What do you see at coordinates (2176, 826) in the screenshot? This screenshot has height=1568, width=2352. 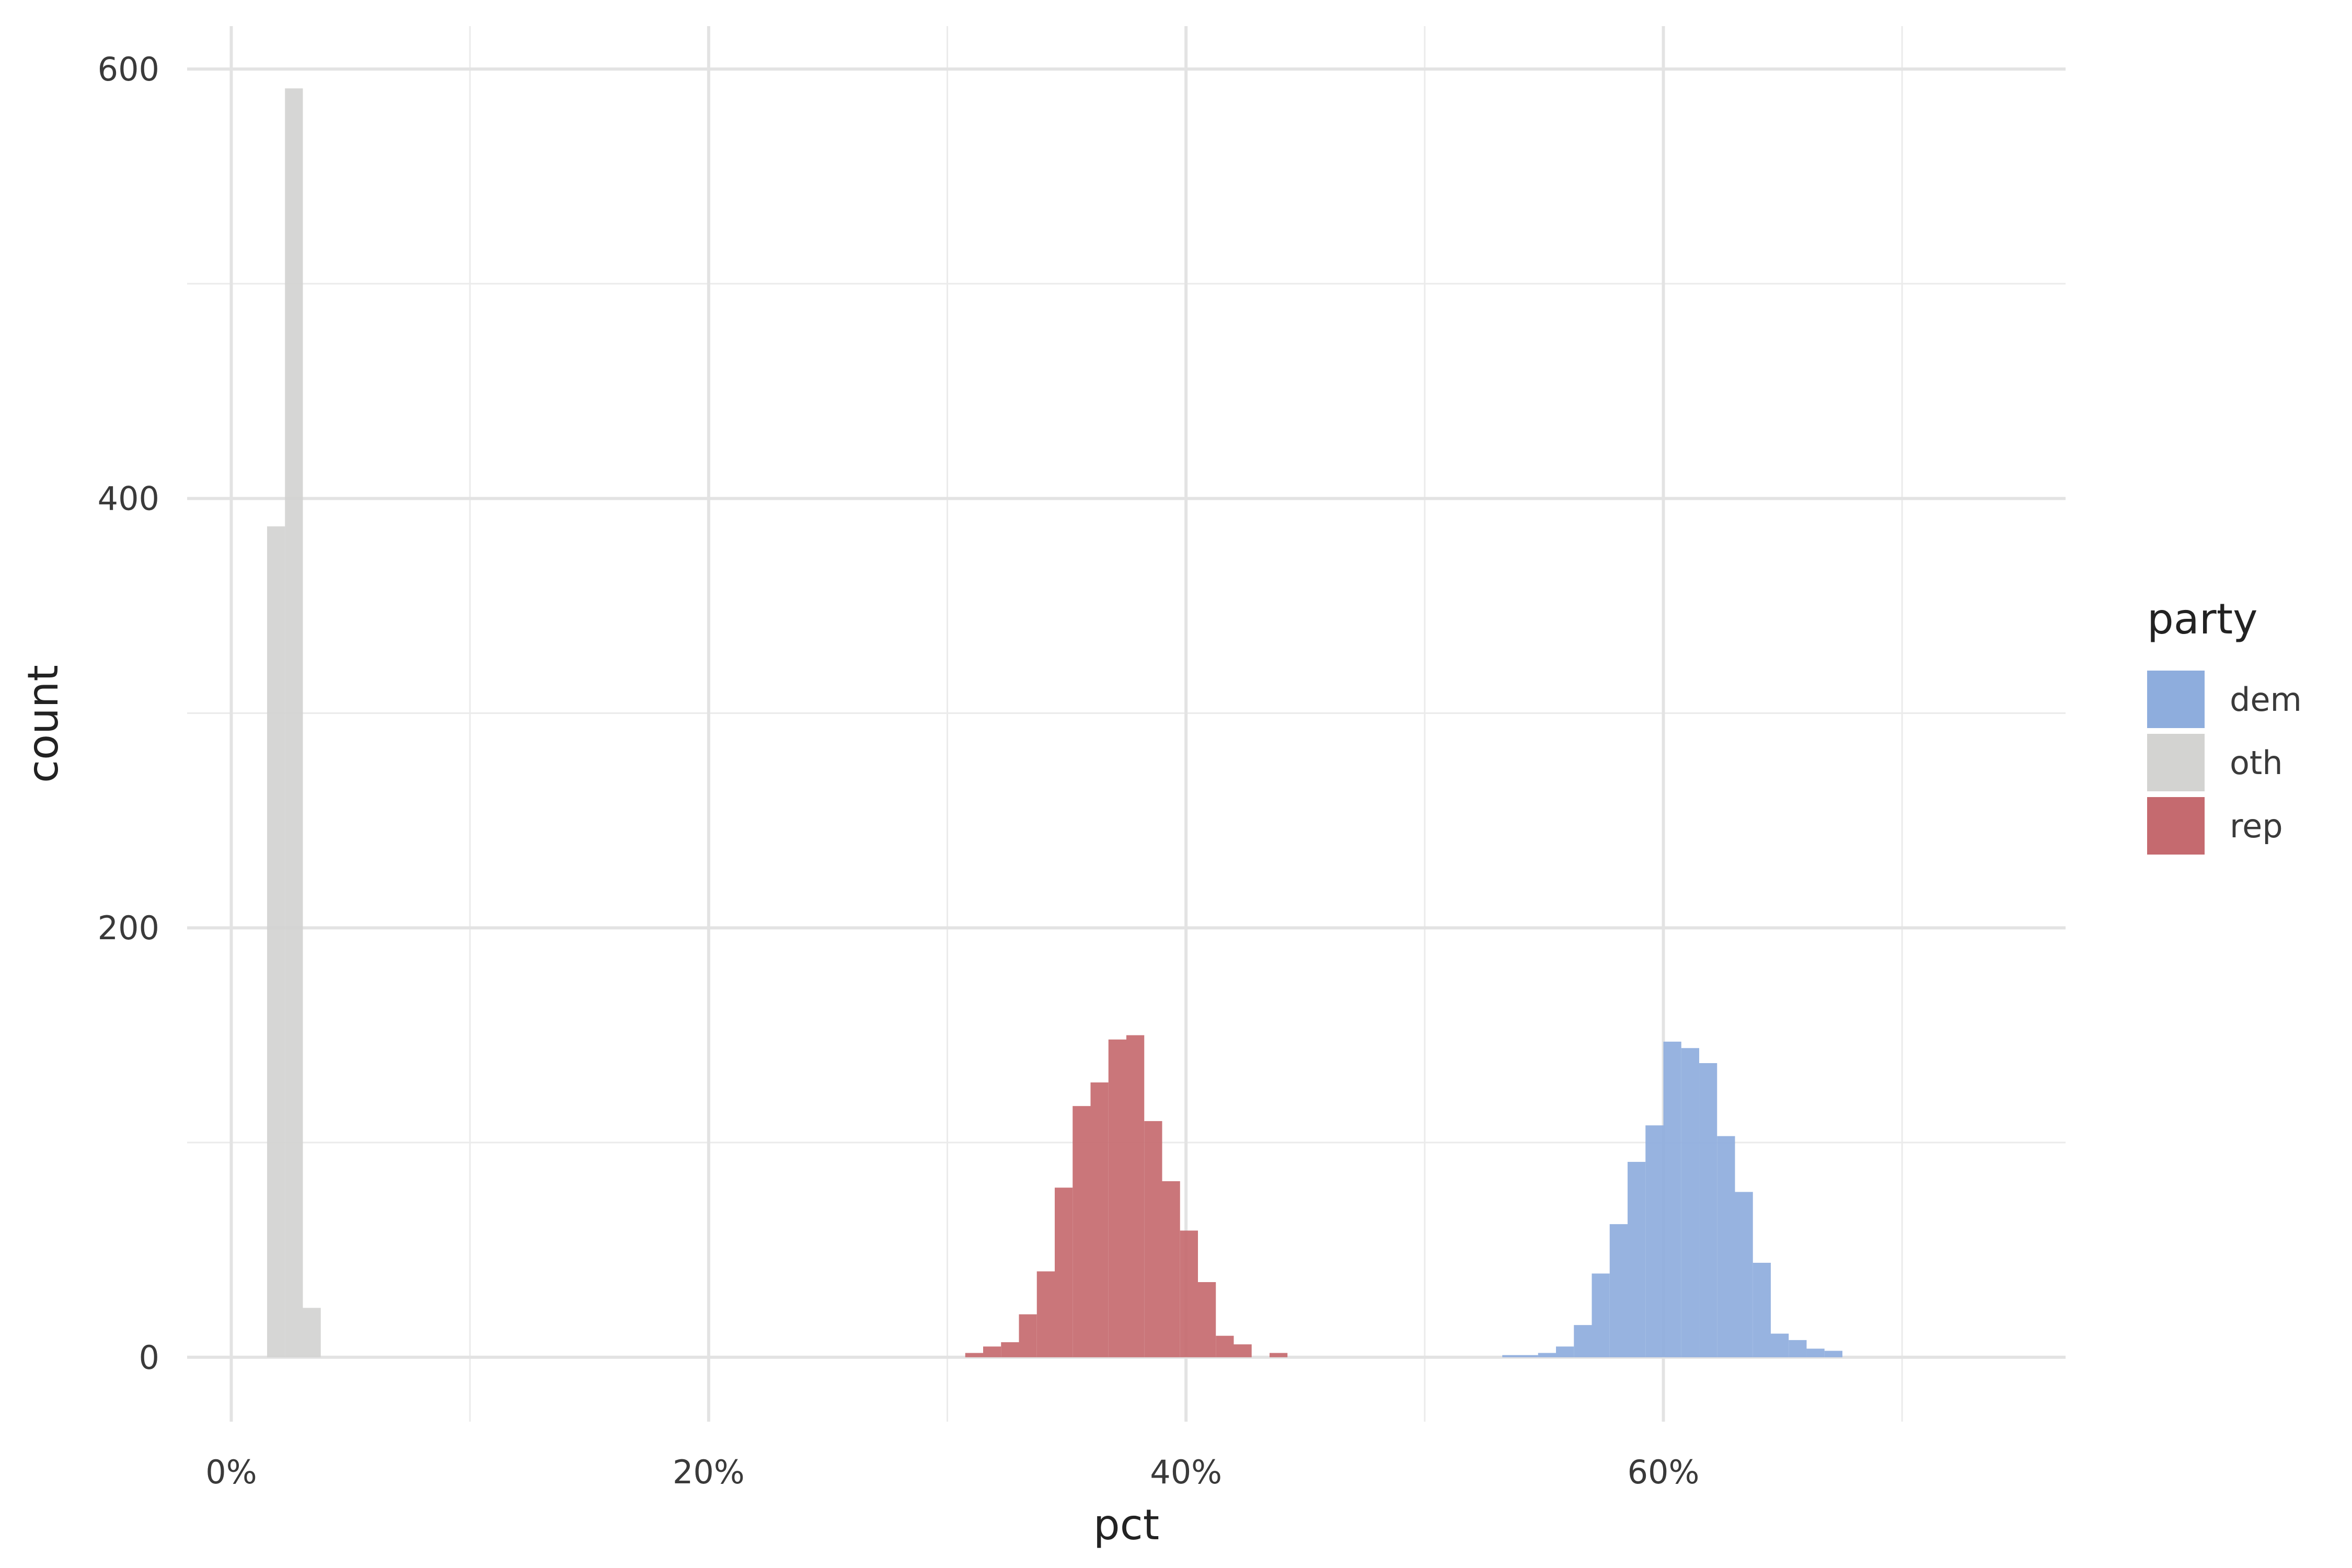 I see `legend-swatch-rep` at bounding box center [2176, 826].